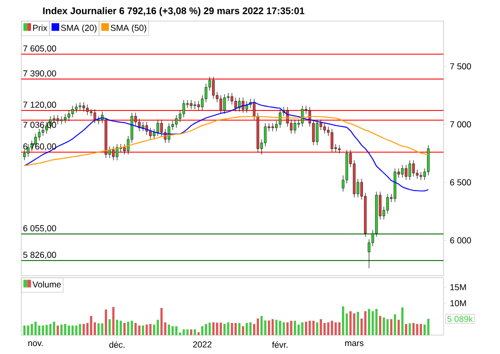 The height and width of the screenshot is (354, 500). What do you see at coordinates (39, 48) in the screenshot?
I see `ref-line-label: 7 605,00` at bounding box center [39, 48].